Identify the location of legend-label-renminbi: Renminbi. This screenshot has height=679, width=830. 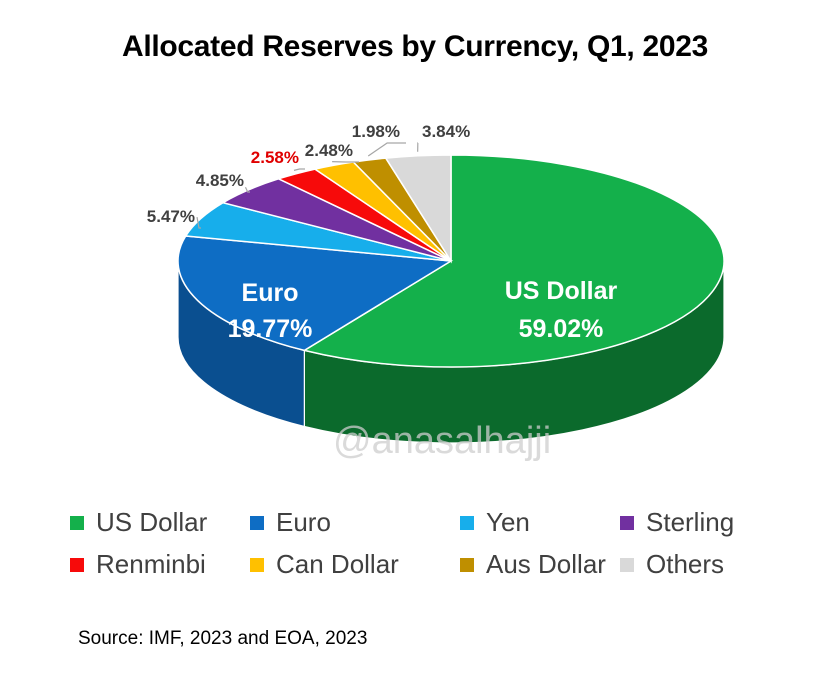
(151, 564).